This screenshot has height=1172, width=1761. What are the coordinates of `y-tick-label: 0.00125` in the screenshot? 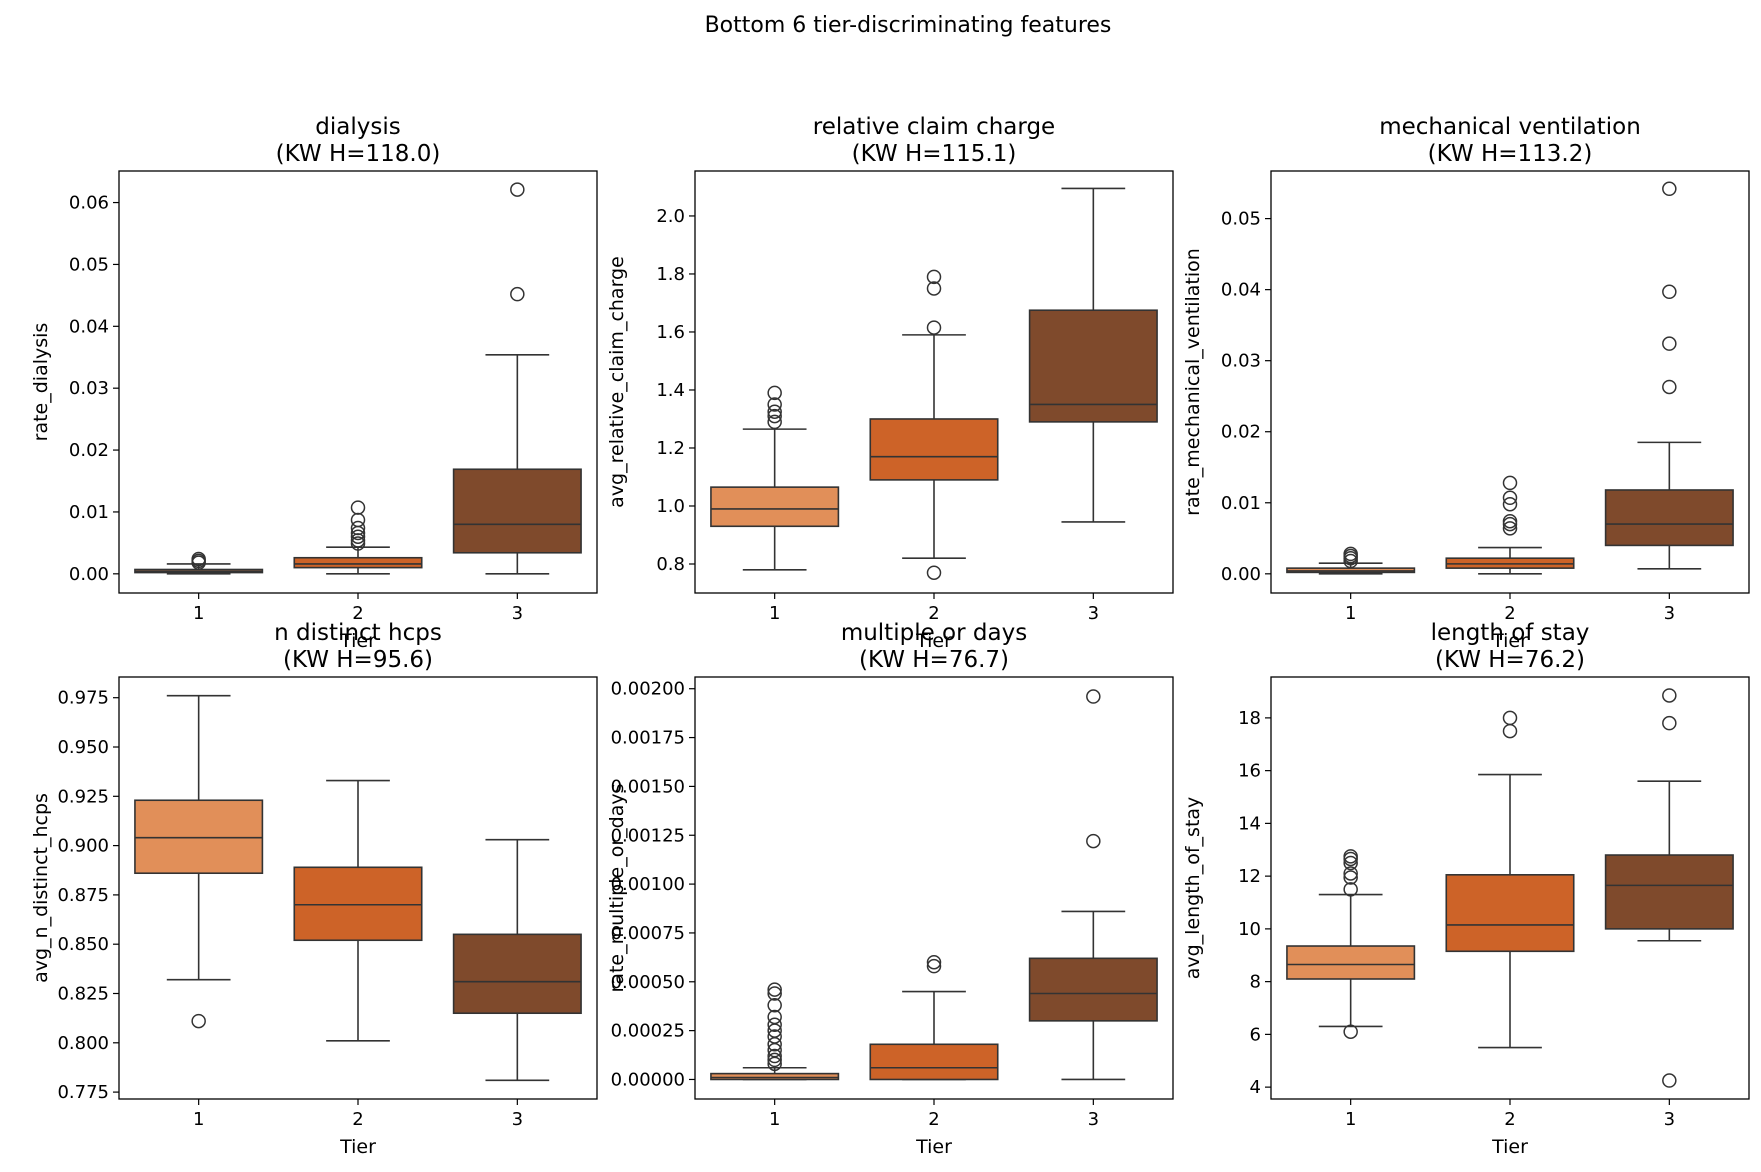 It's located at (648, 835).